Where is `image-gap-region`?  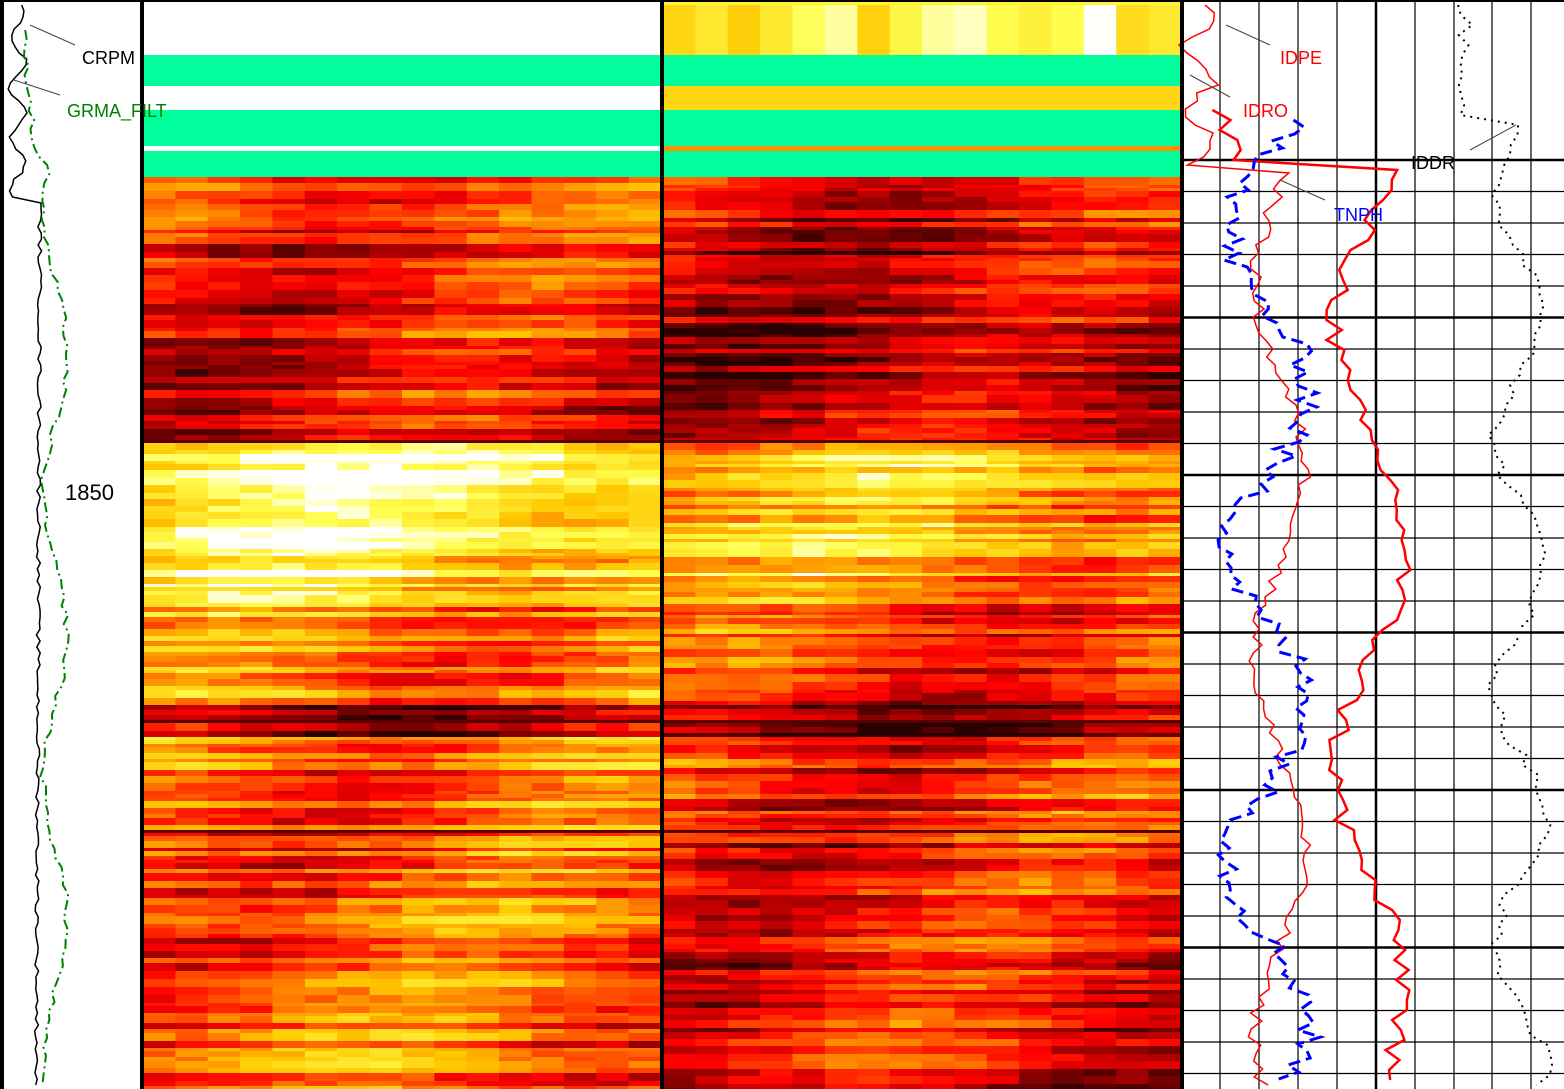
image-gap-region is located at coordinates (922, 148).